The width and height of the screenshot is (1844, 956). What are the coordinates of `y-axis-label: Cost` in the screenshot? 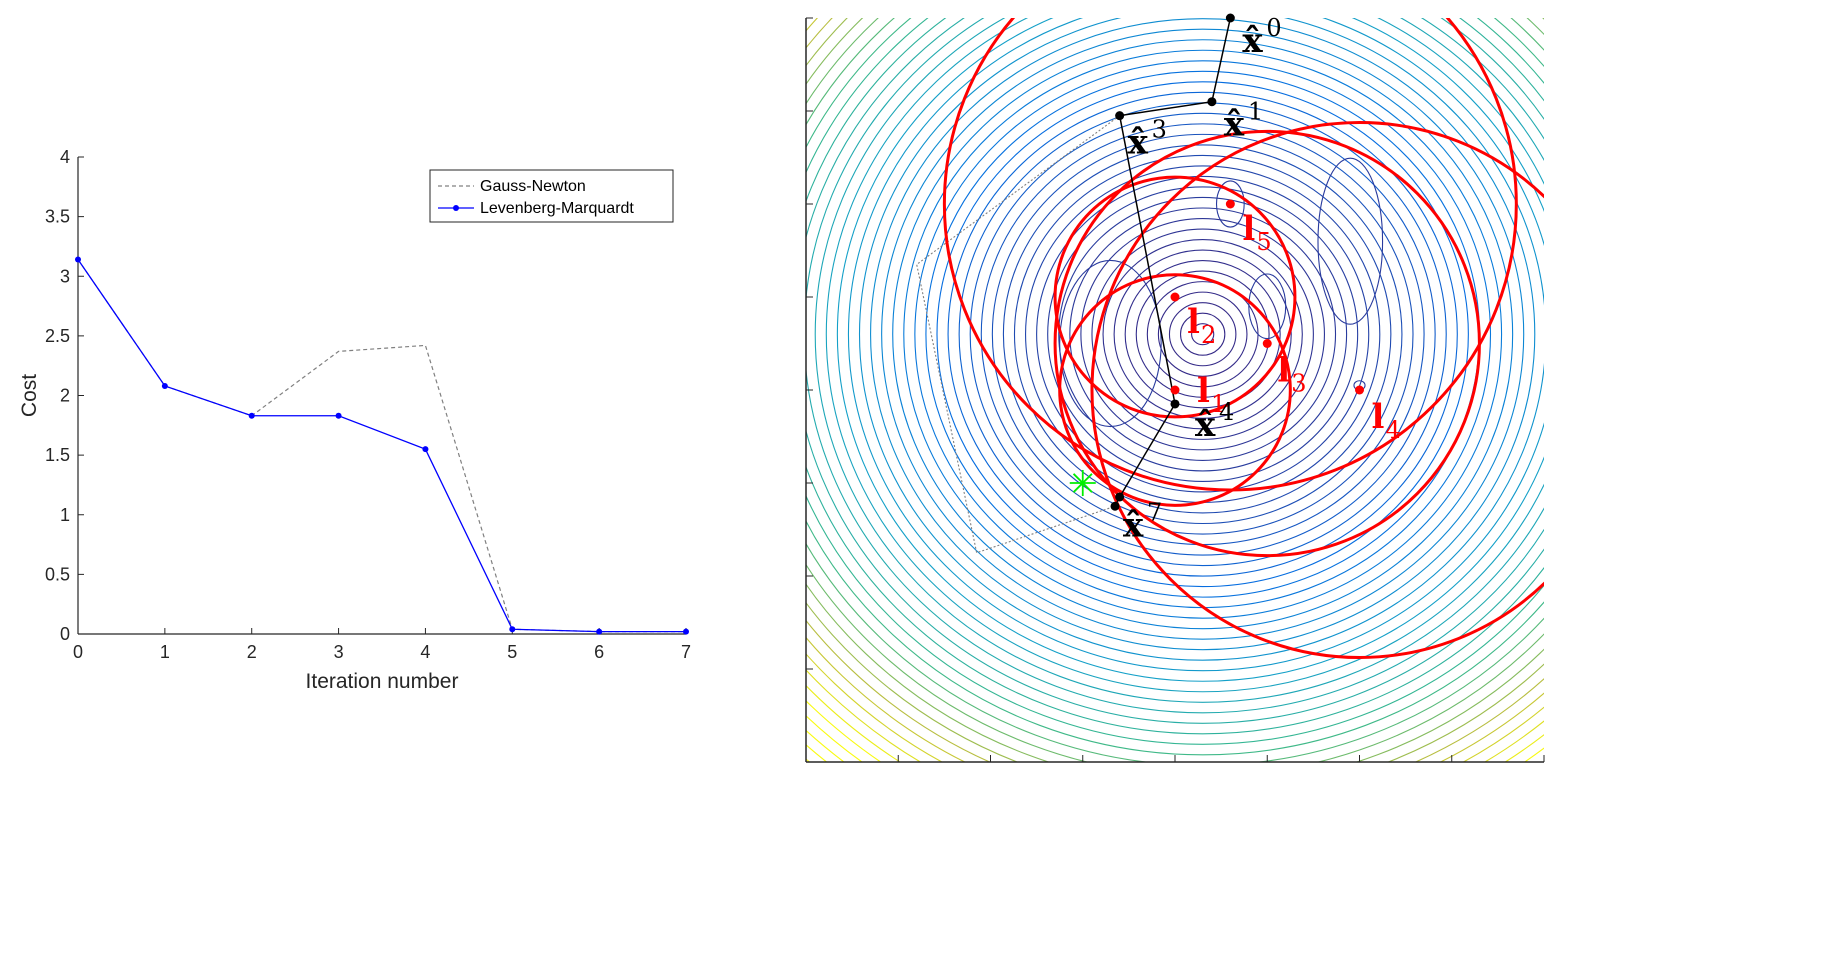 It's located at (29, 395).